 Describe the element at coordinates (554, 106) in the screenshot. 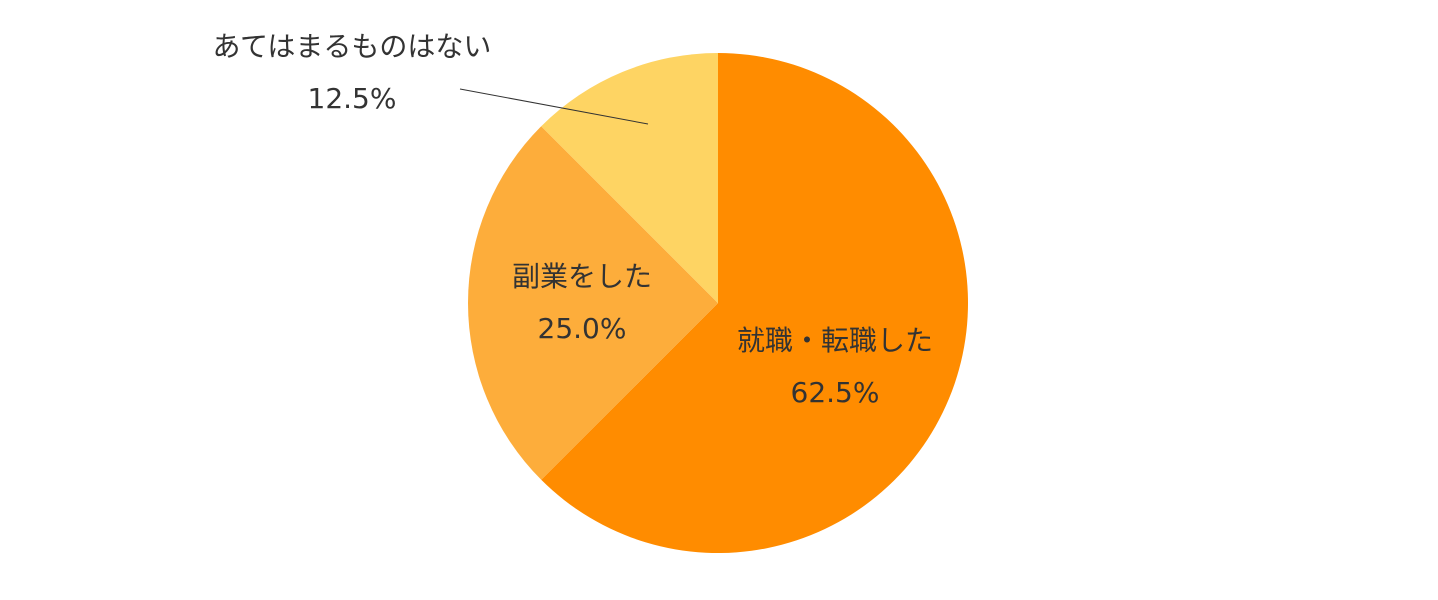

I see `leader-line` at that location.